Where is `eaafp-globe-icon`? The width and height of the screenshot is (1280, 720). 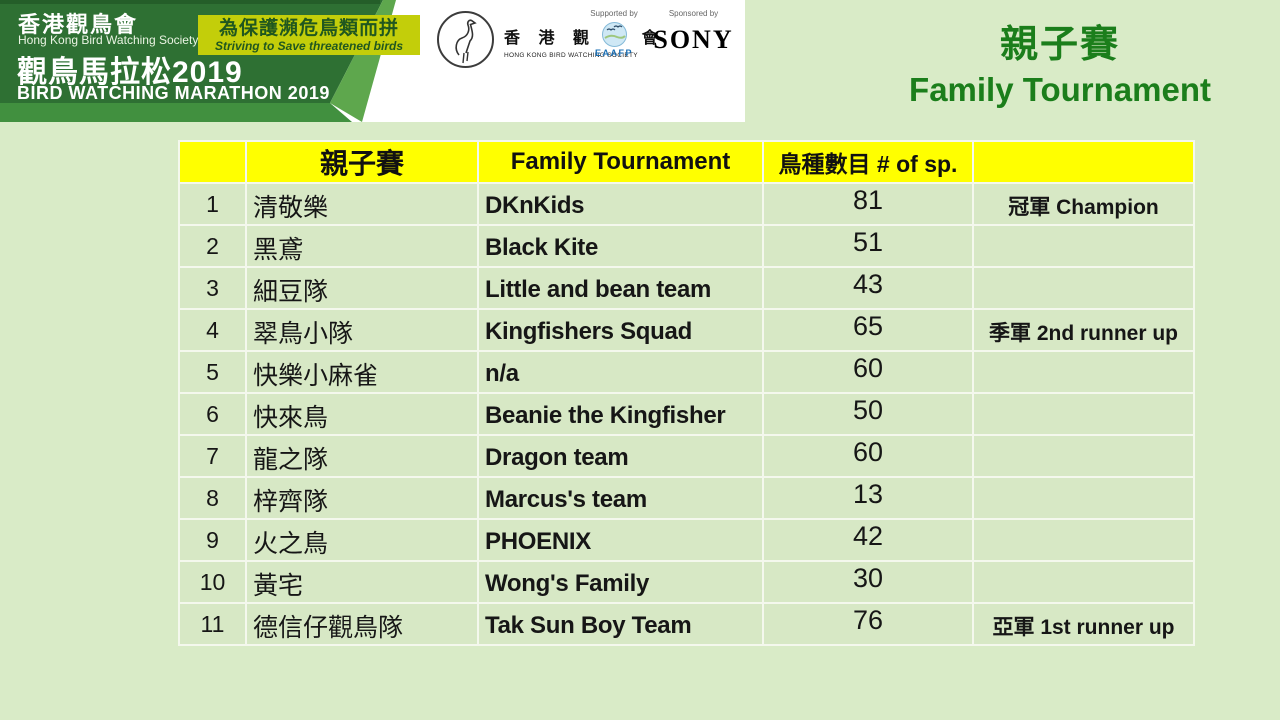 eaafp-globe-icon is located at coordinates (614, 34).